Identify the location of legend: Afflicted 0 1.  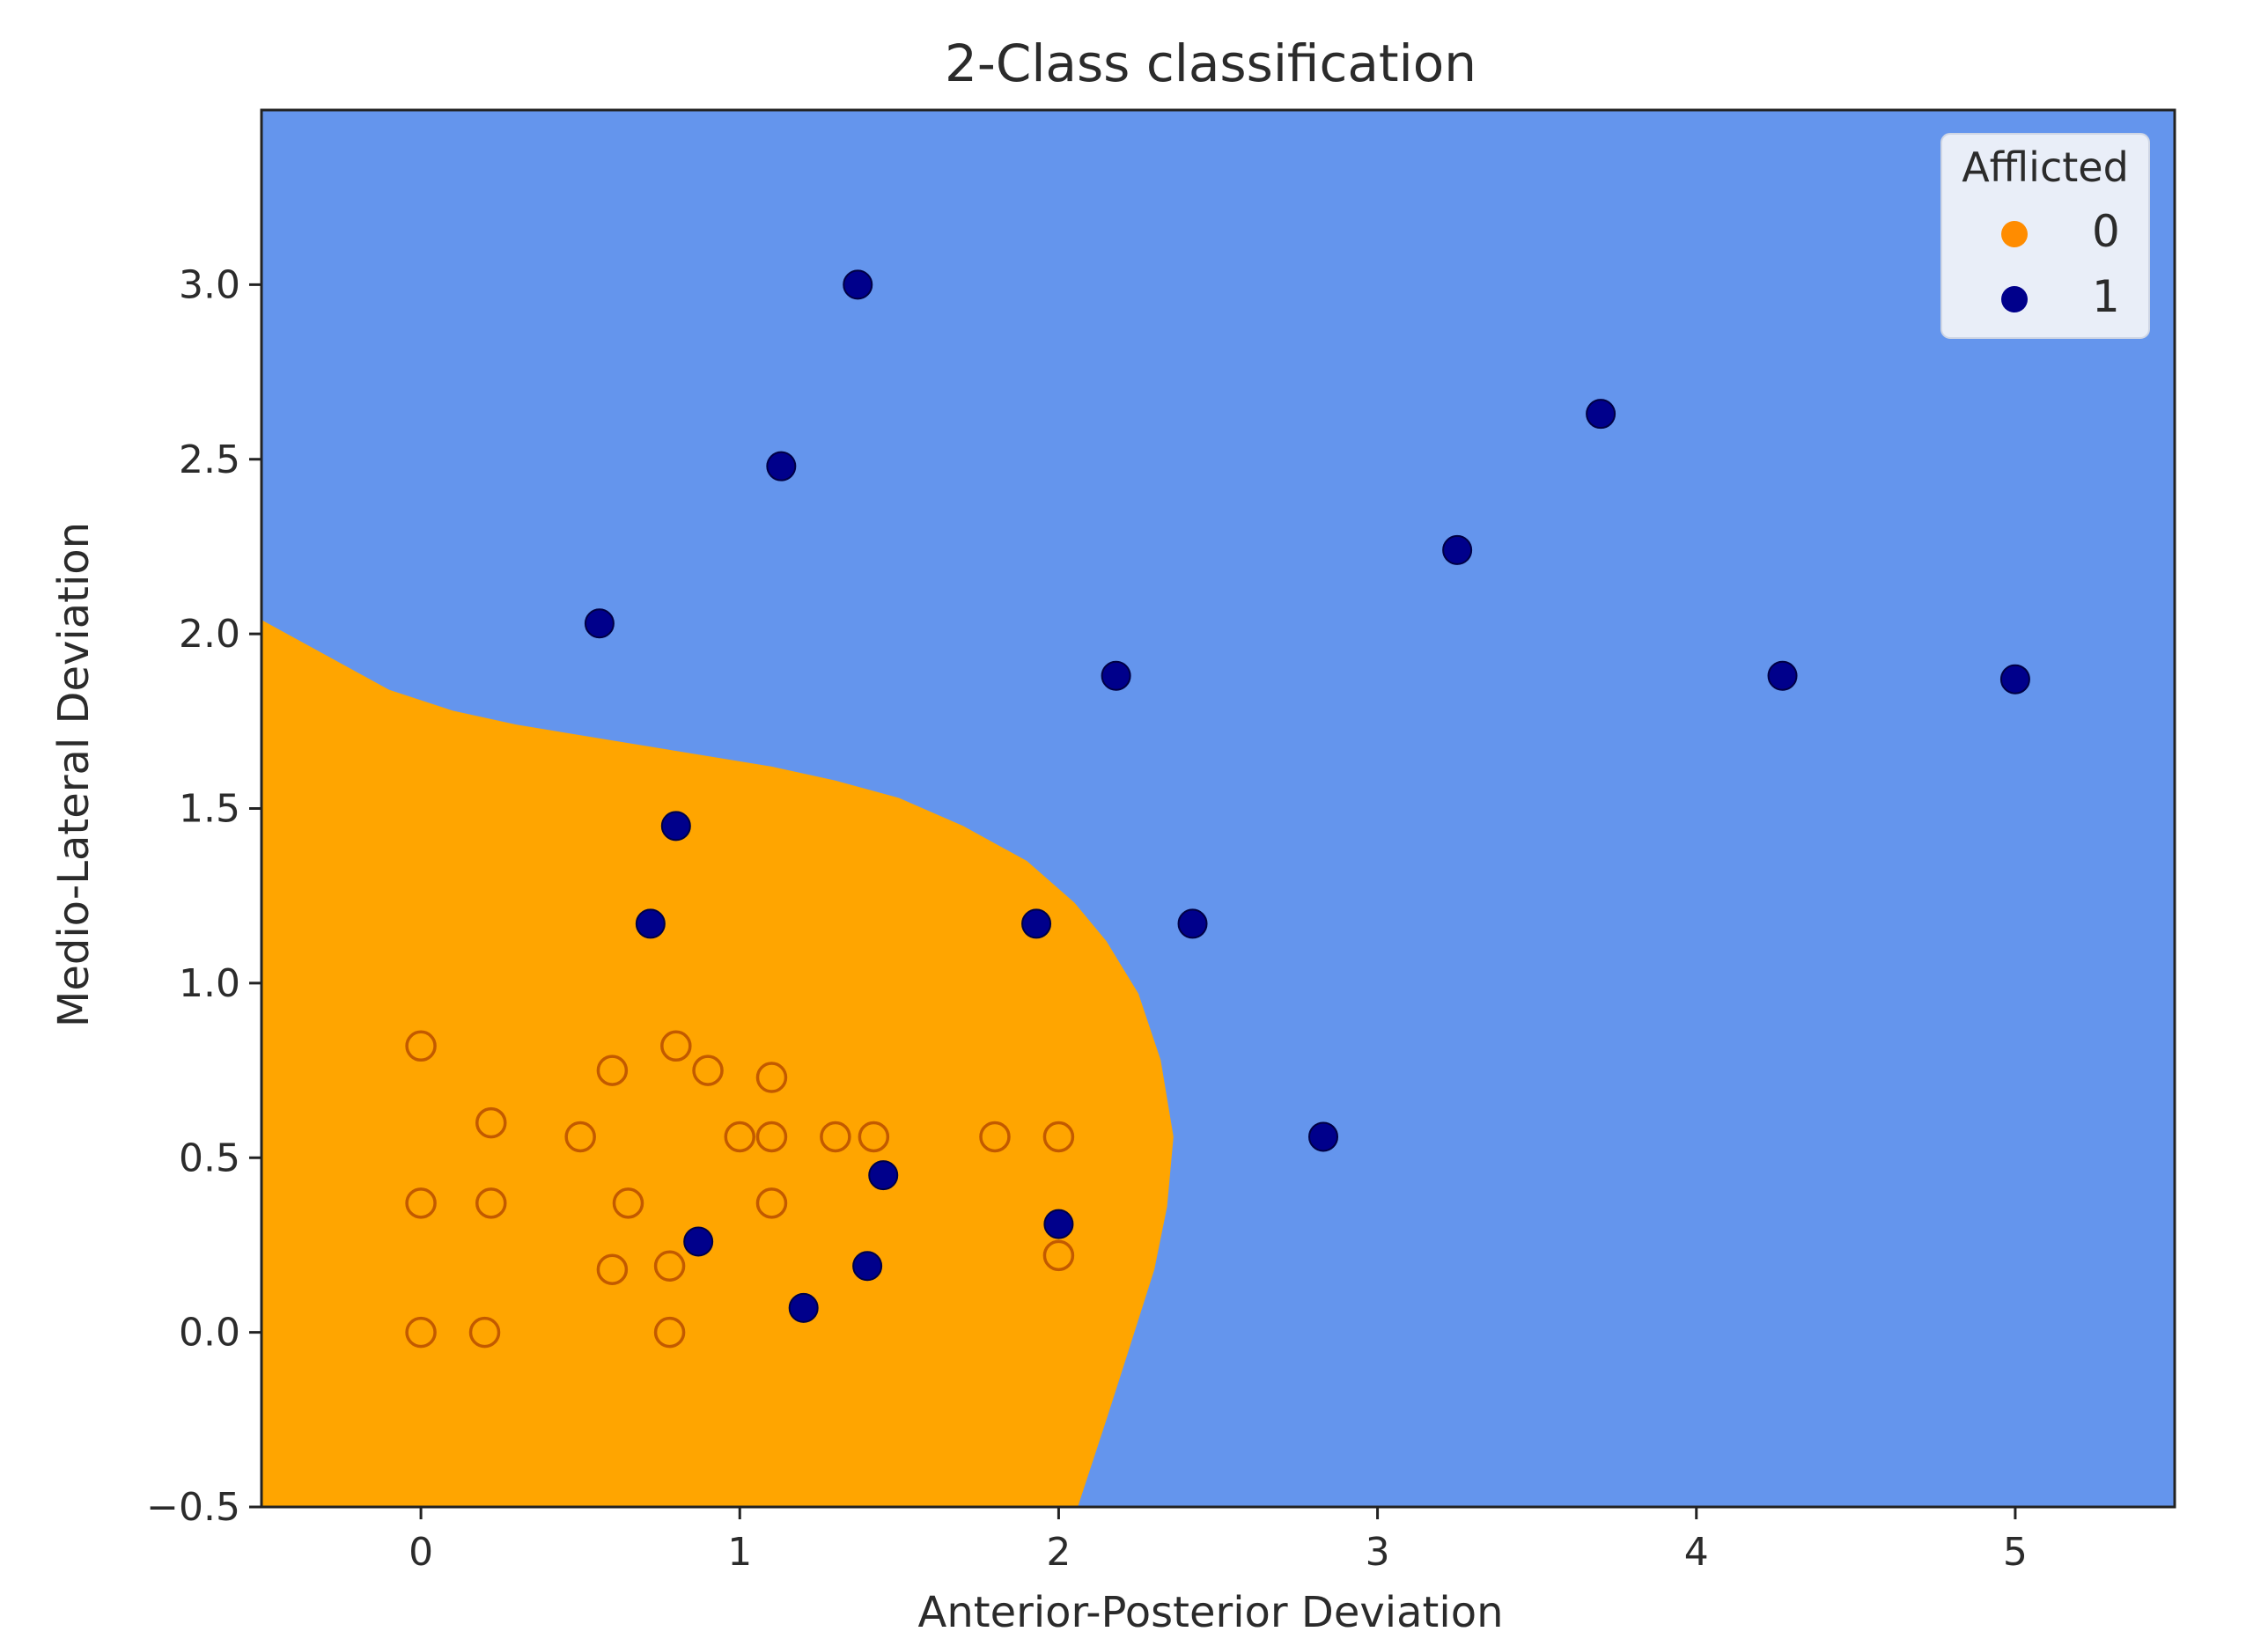
(2045, 236).